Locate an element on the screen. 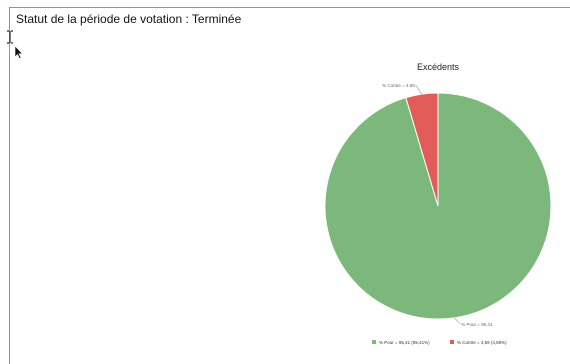 This screenshot has width=570, height=364. slice-data-label: % Pour = 95.41 is located at coordinates (477, 324).